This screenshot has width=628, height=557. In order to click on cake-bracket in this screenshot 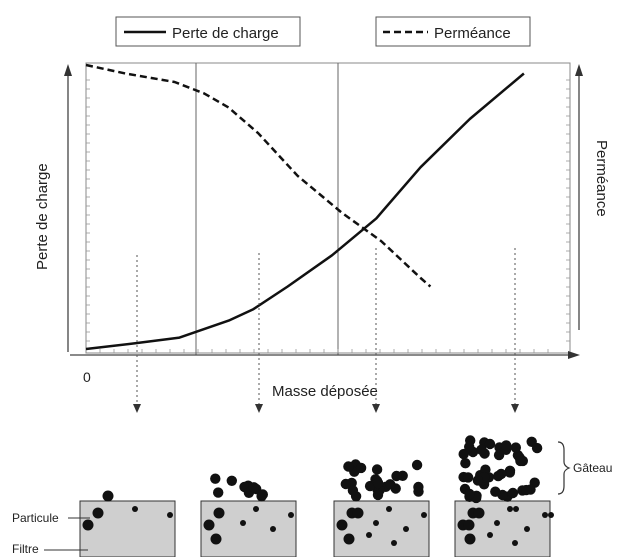, I will do `click(564, 468)`.